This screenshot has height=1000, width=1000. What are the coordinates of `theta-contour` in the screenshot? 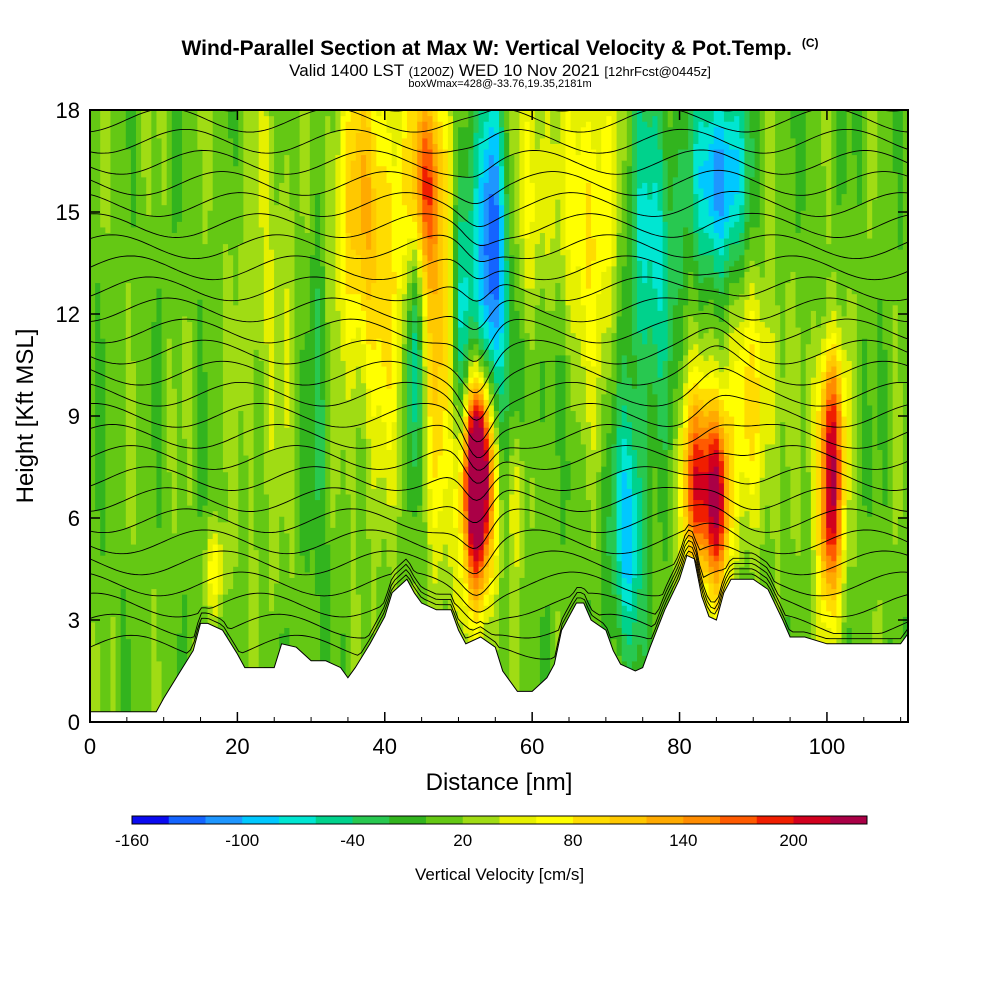 It's located at (499, 121).